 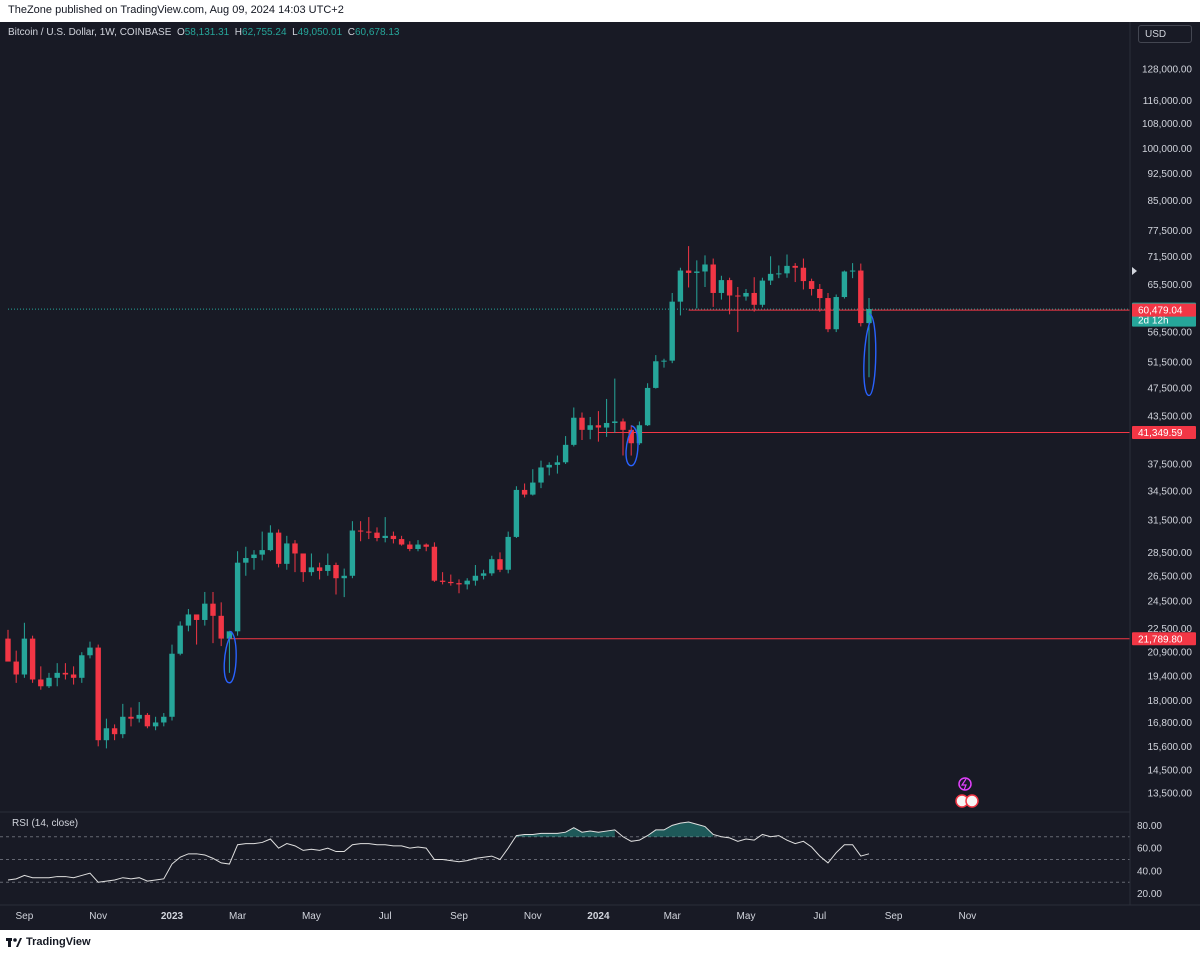 What do you see at coordinates (1134, 271) in the screenshot?
I see `scroll-arrow-icon` at bounding box center [1134, 271].